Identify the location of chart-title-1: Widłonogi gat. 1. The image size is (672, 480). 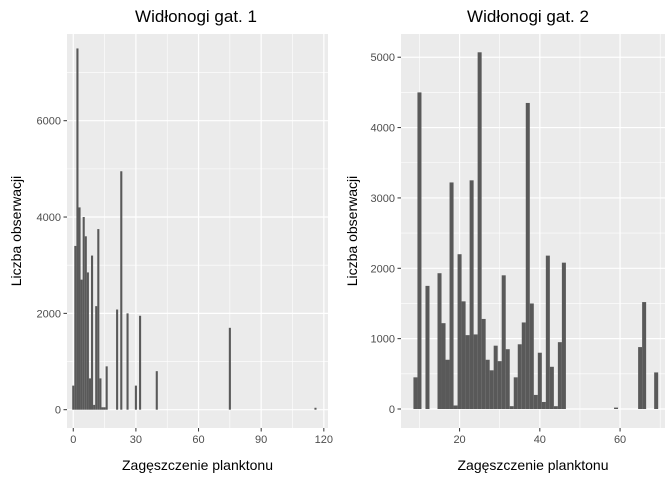
(196, 16).